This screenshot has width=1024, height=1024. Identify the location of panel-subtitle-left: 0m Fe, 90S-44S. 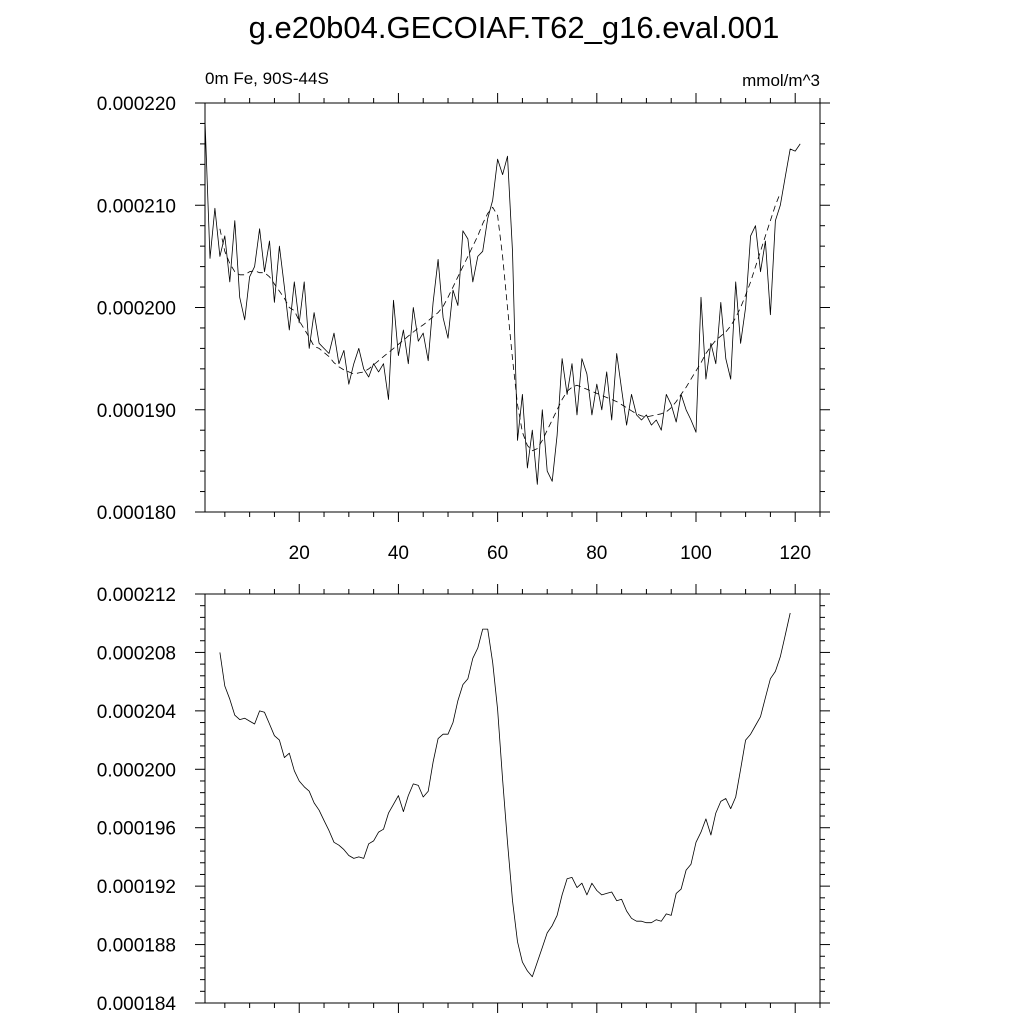
(267, 78).